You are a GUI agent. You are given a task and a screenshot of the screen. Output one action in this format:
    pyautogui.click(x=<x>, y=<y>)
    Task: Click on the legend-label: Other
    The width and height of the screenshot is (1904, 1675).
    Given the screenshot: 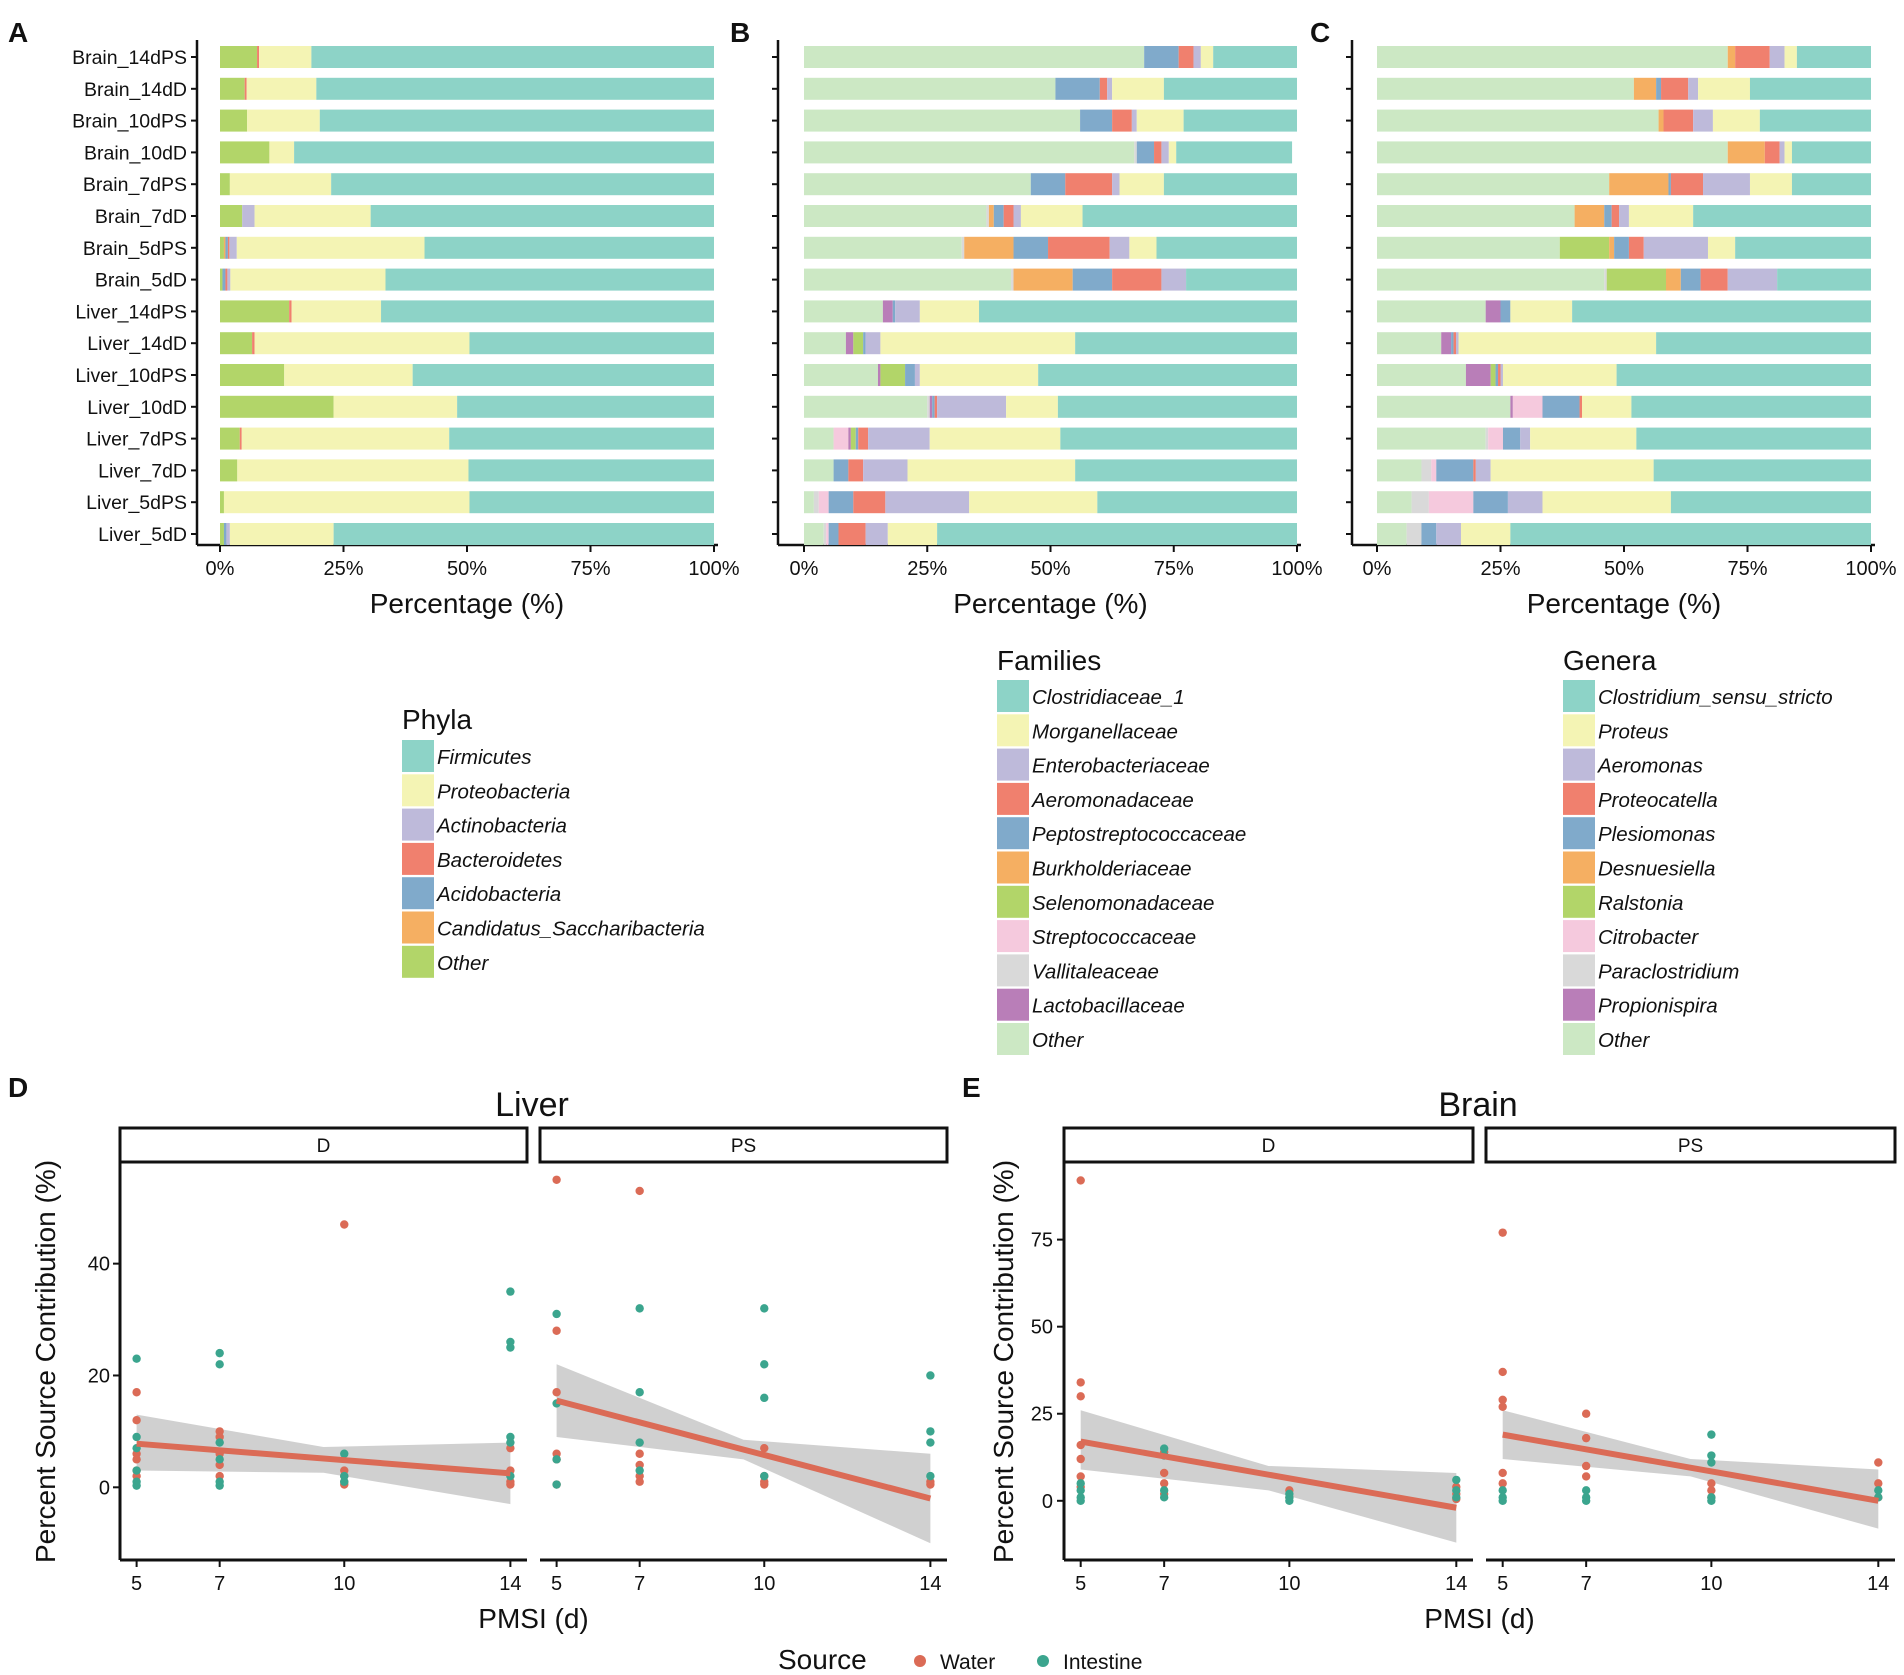 What is the action you would take?
    pyautogui.click(x=1058, y=1040)
    